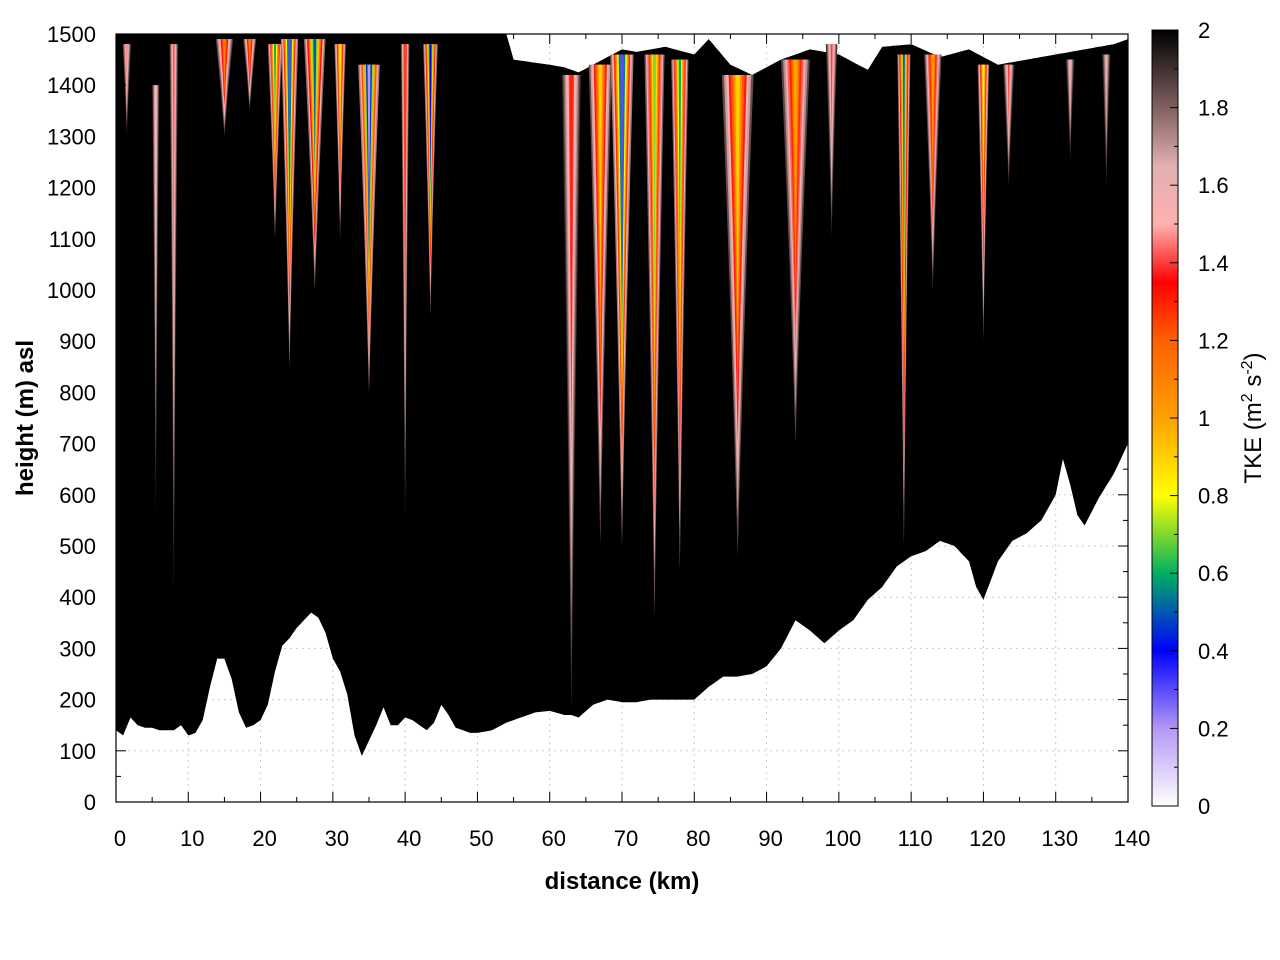  What do you see at coordinates (71, 34) in the screenshot?
I see `y-tick-label: 1500` at bounding box center [71, 34].